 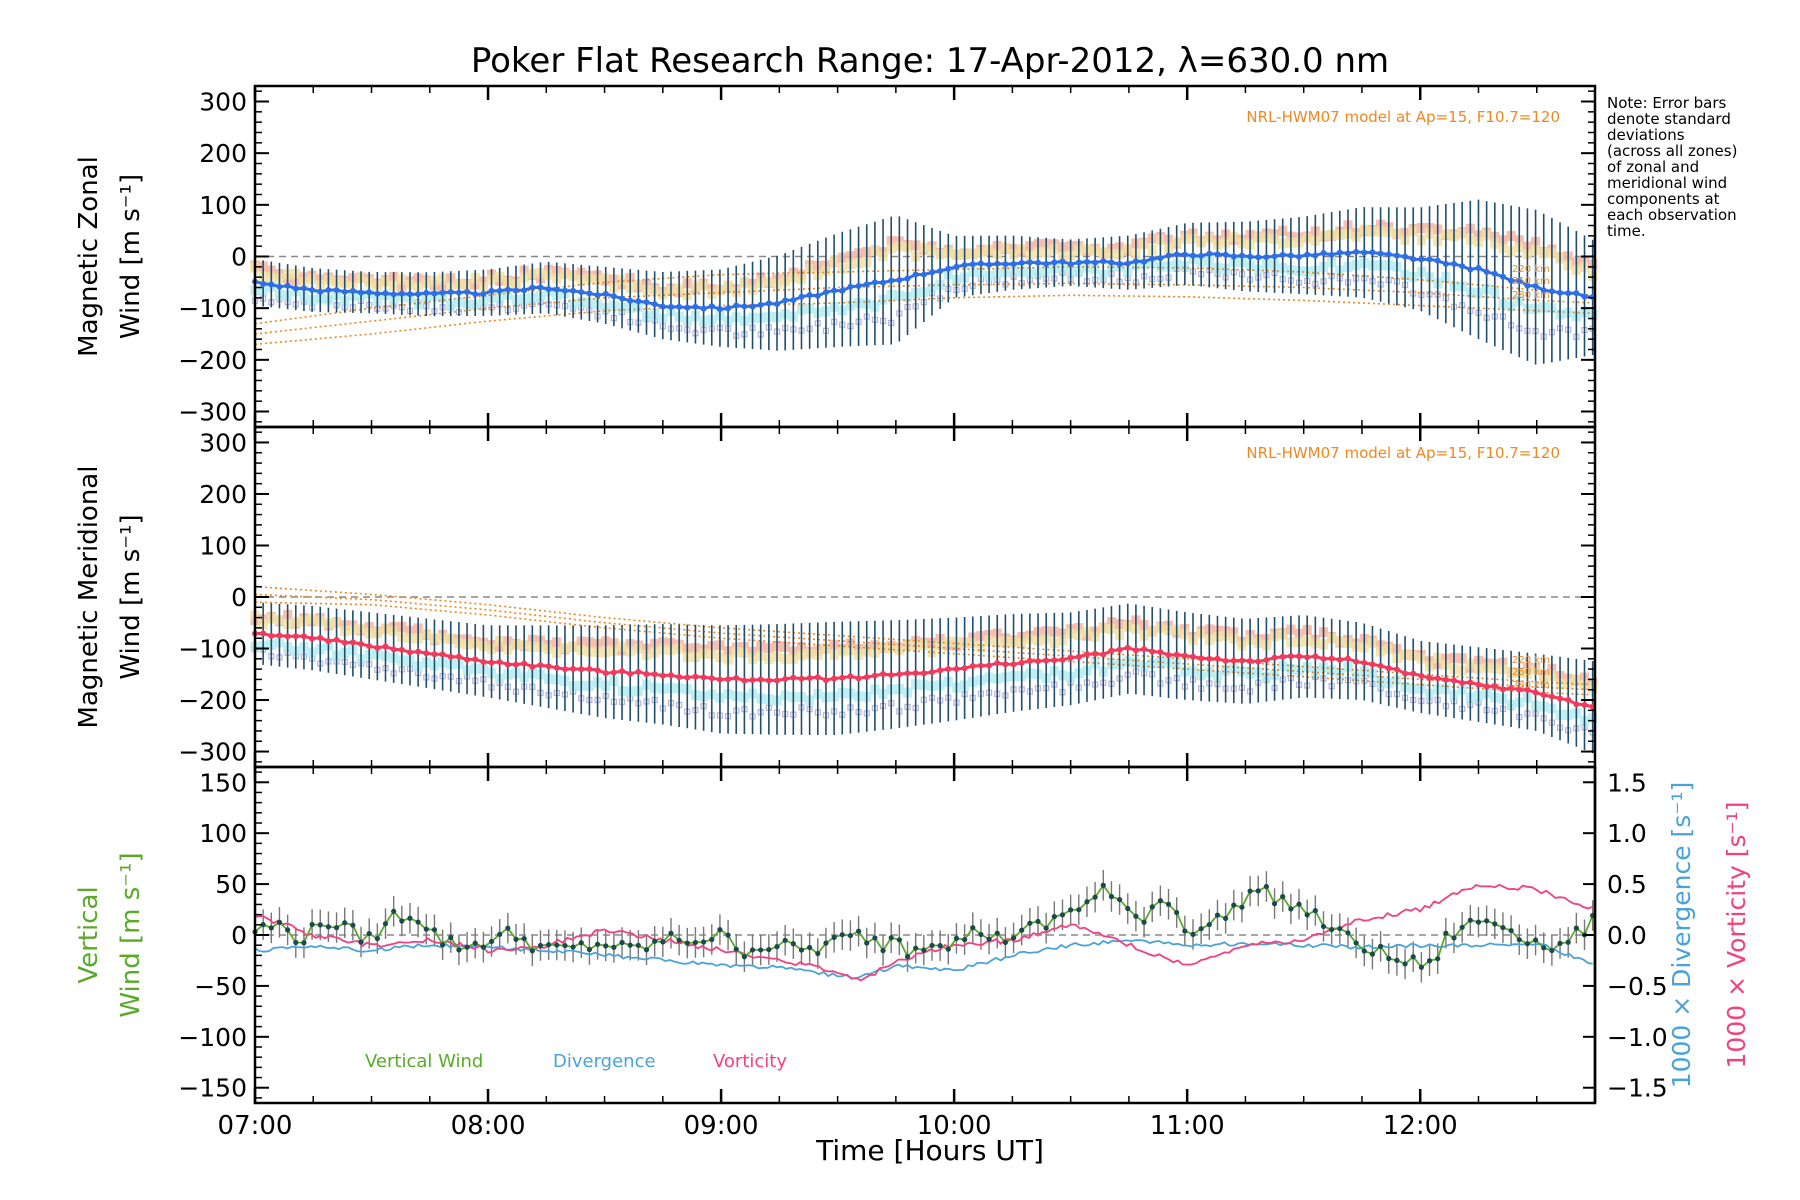 I want to click on y-axis-title: Vertical, so click(x=89, y=934).